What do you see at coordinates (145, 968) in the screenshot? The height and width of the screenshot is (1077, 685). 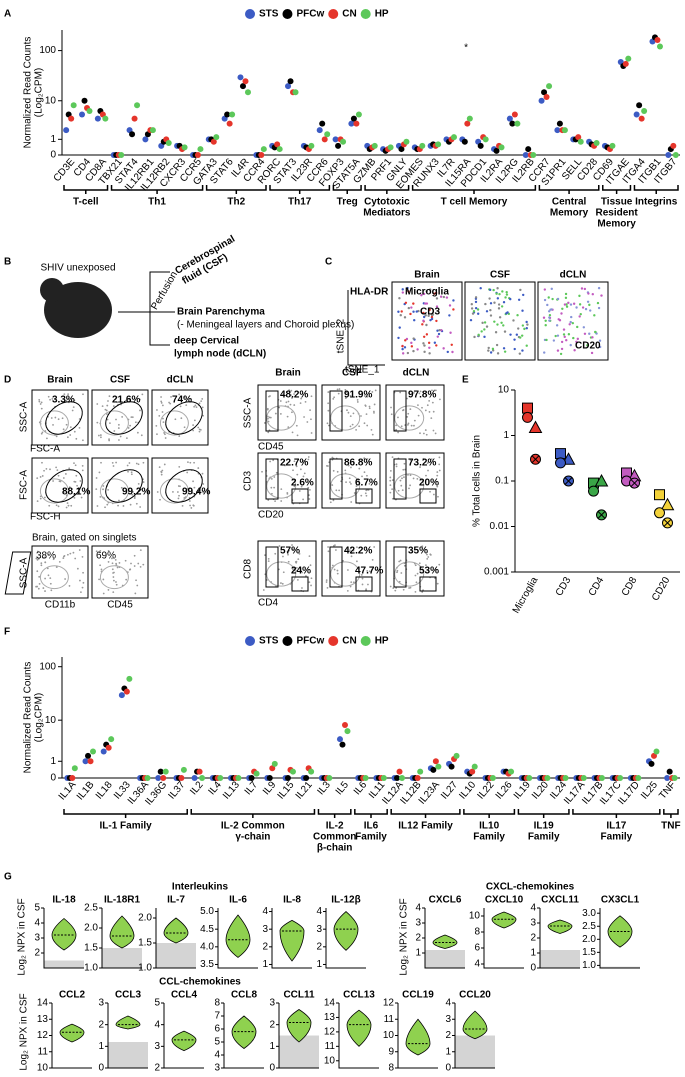 I see `y-tick-label: 1.0` at bounding box center [145, 968].